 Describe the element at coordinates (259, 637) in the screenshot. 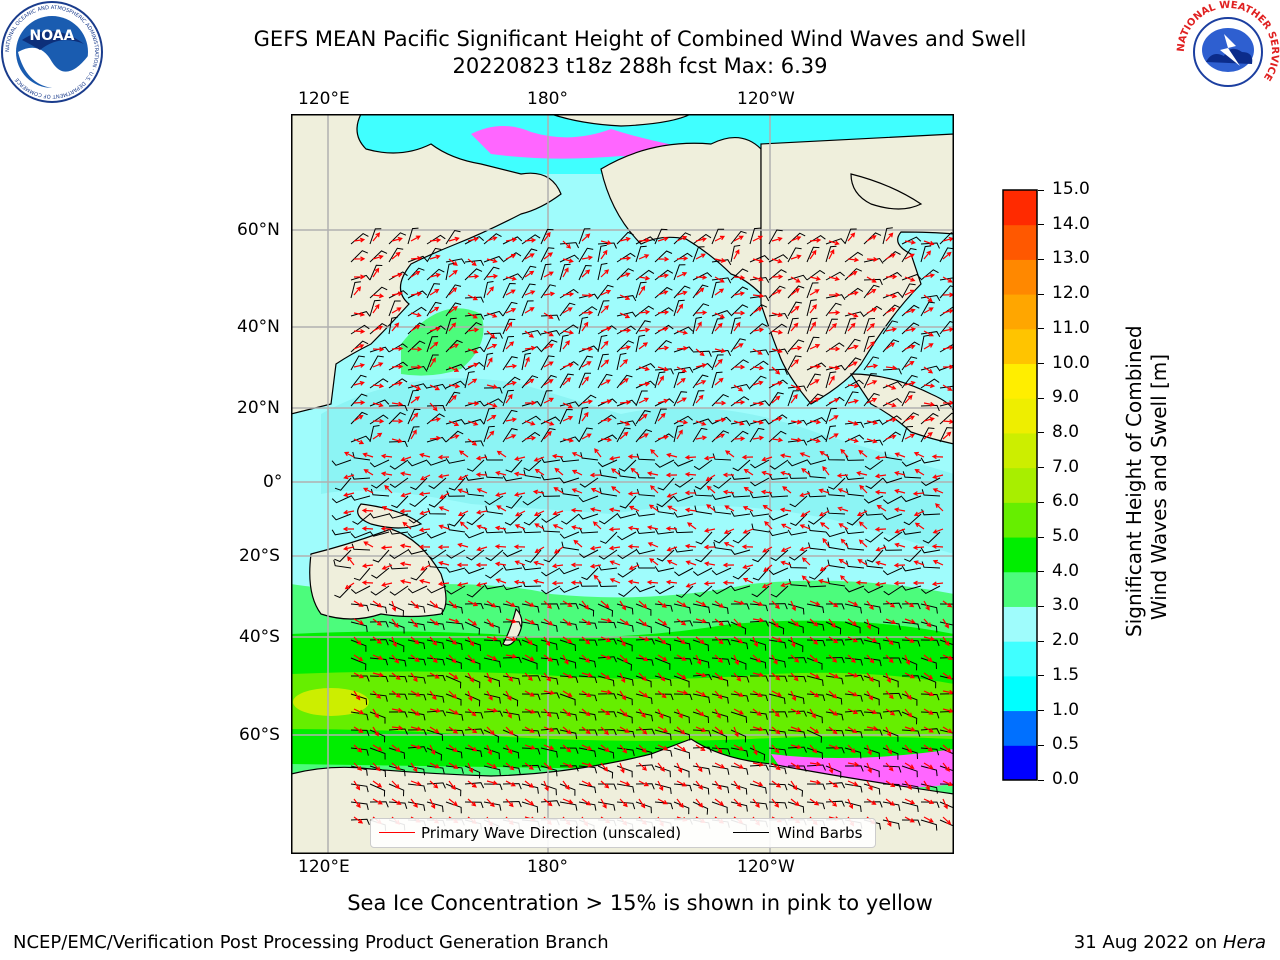

I see `y-tick-40s: 40°S` at that location.